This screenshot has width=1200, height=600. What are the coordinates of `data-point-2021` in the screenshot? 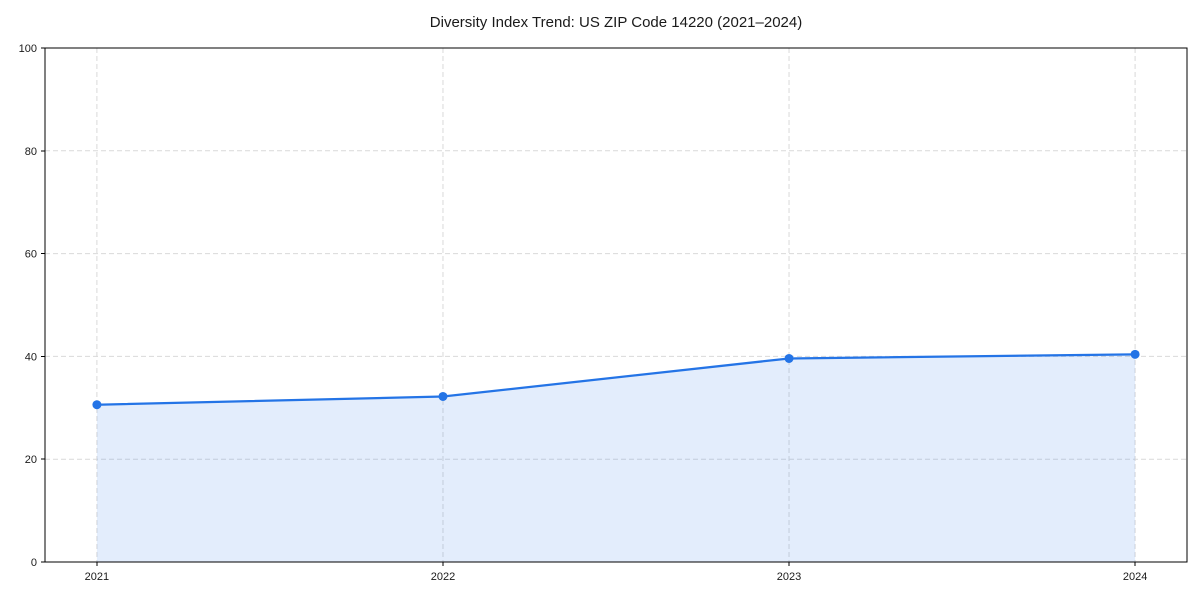 It's located at (97, 405).